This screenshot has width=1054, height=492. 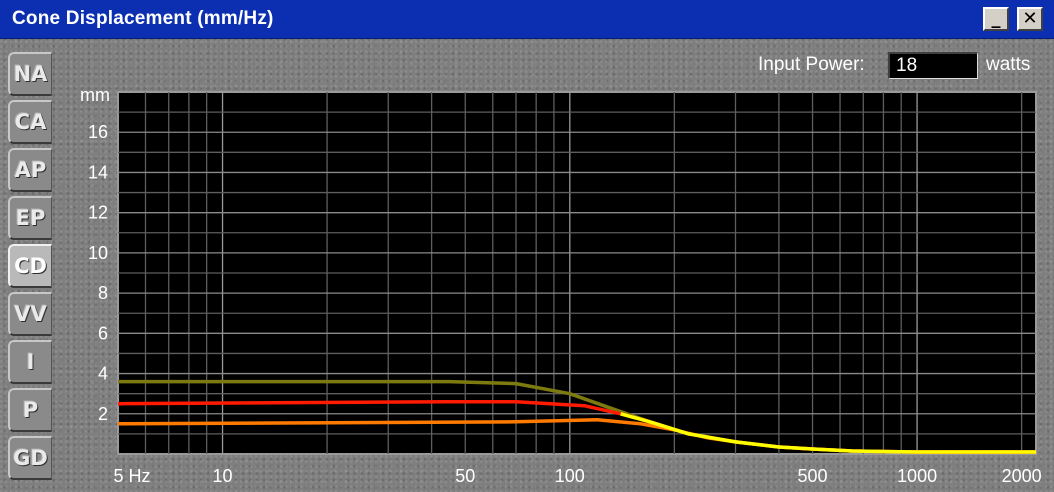 I want to click on tab-vv: VV, so click(x=30, y=314).